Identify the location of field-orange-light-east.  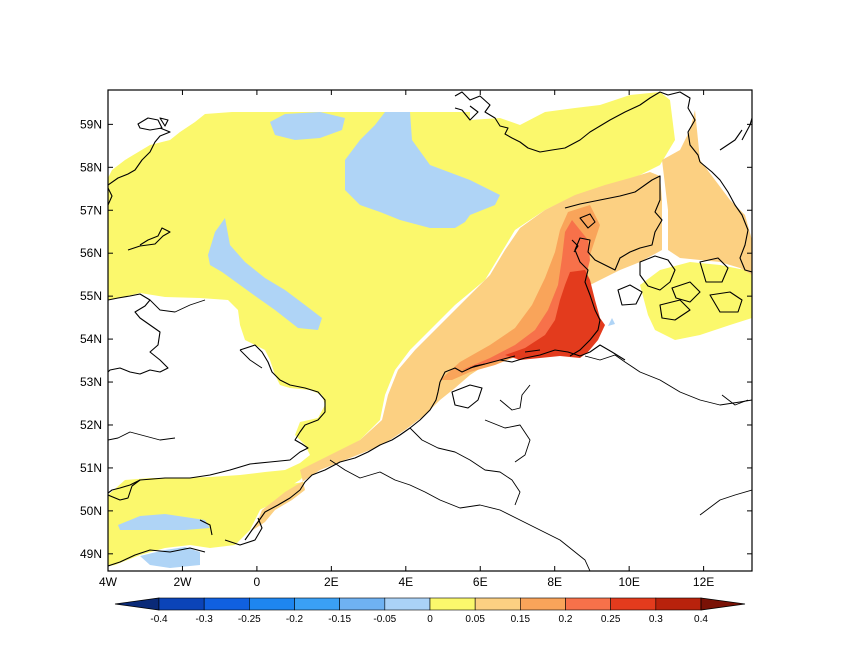
(707, 192).